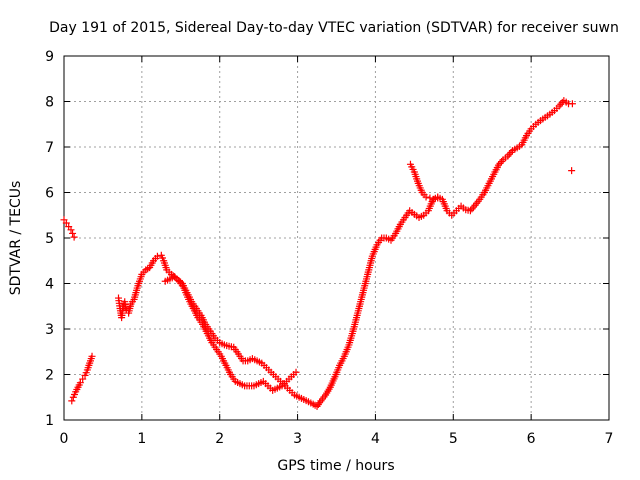 Image resolution: width=640 pixels, height=480 pixels. I want to click on y-tick-label: 9, so click(49, 57).